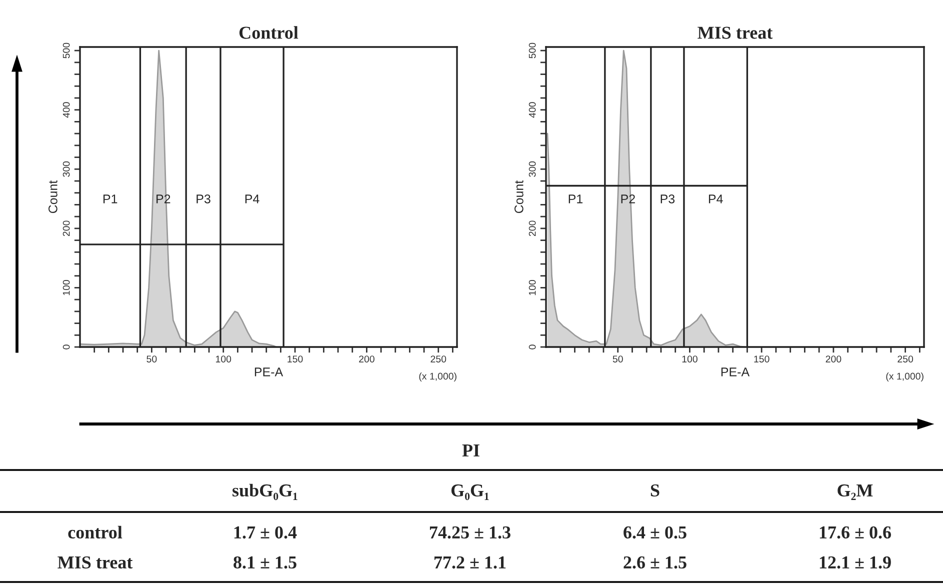  Describe the element at coordinates (470, 562) in the screenshot. I see `text: 77.2 ± 1.1` at that location.